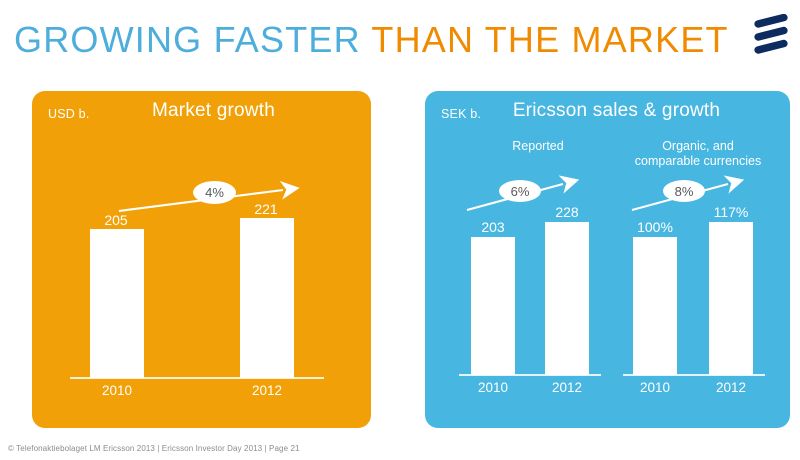  I want to click on x-axis-line-reported, so click(530, 375).